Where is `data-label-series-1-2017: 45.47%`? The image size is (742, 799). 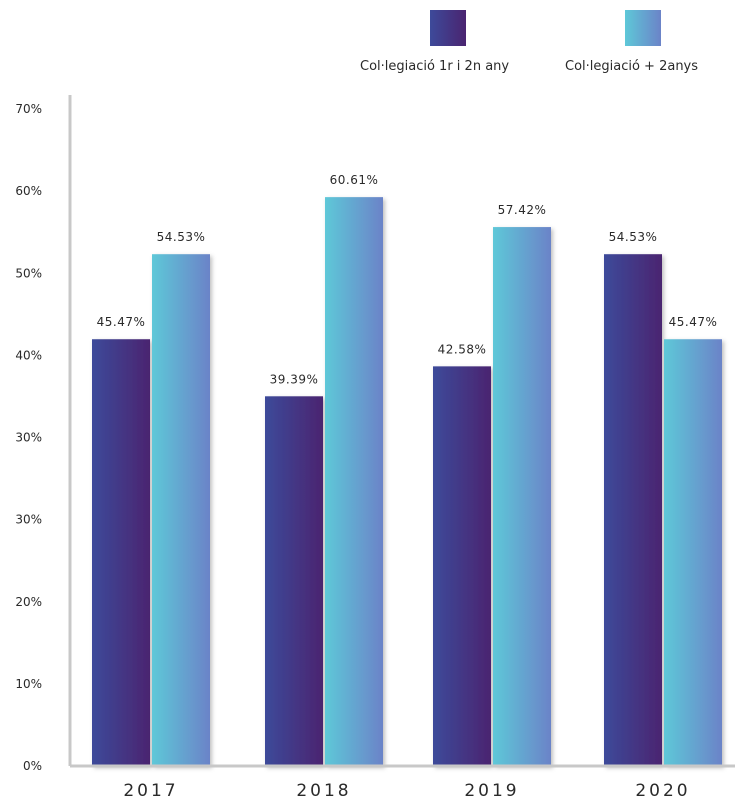 data-label-series-1-2017: 45.47% is located at coordinates (121, 322).